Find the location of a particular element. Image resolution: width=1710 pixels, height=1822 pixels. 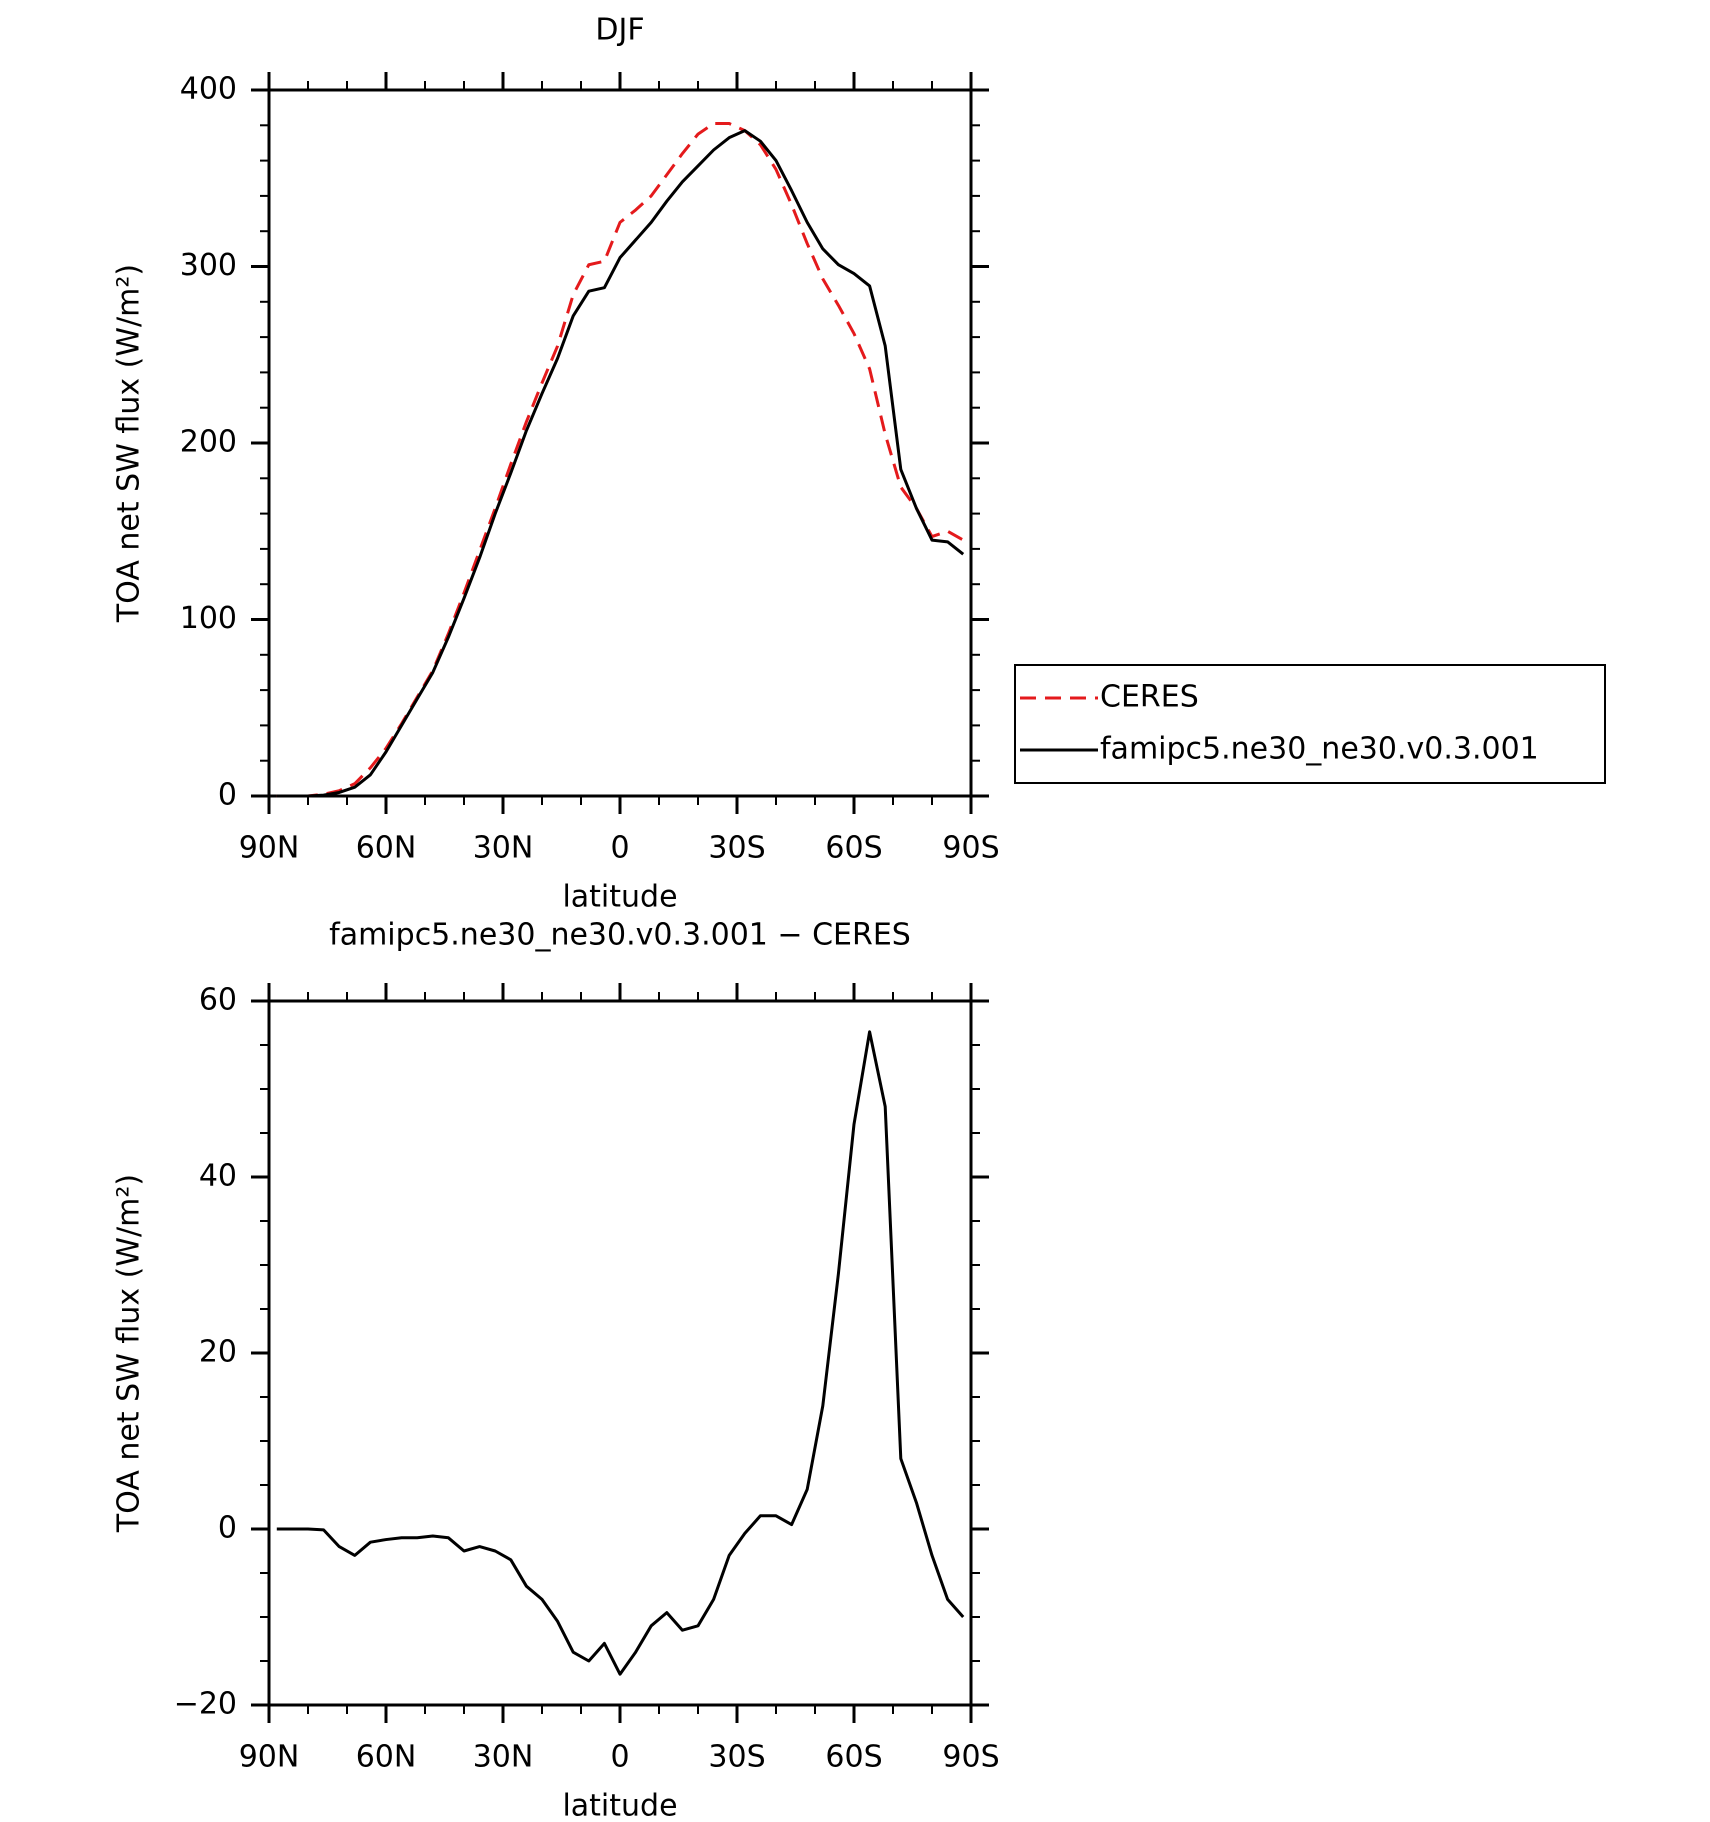

y-tick-label: 400 is located at coordinates (208, 89).